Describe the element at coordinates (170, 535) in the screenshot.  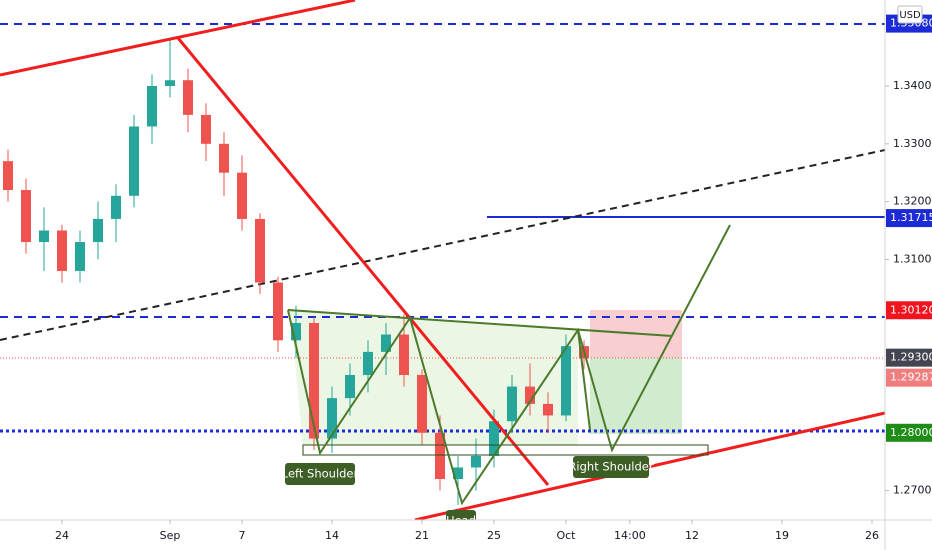
I see `x-tick-label: Sep` at that location.